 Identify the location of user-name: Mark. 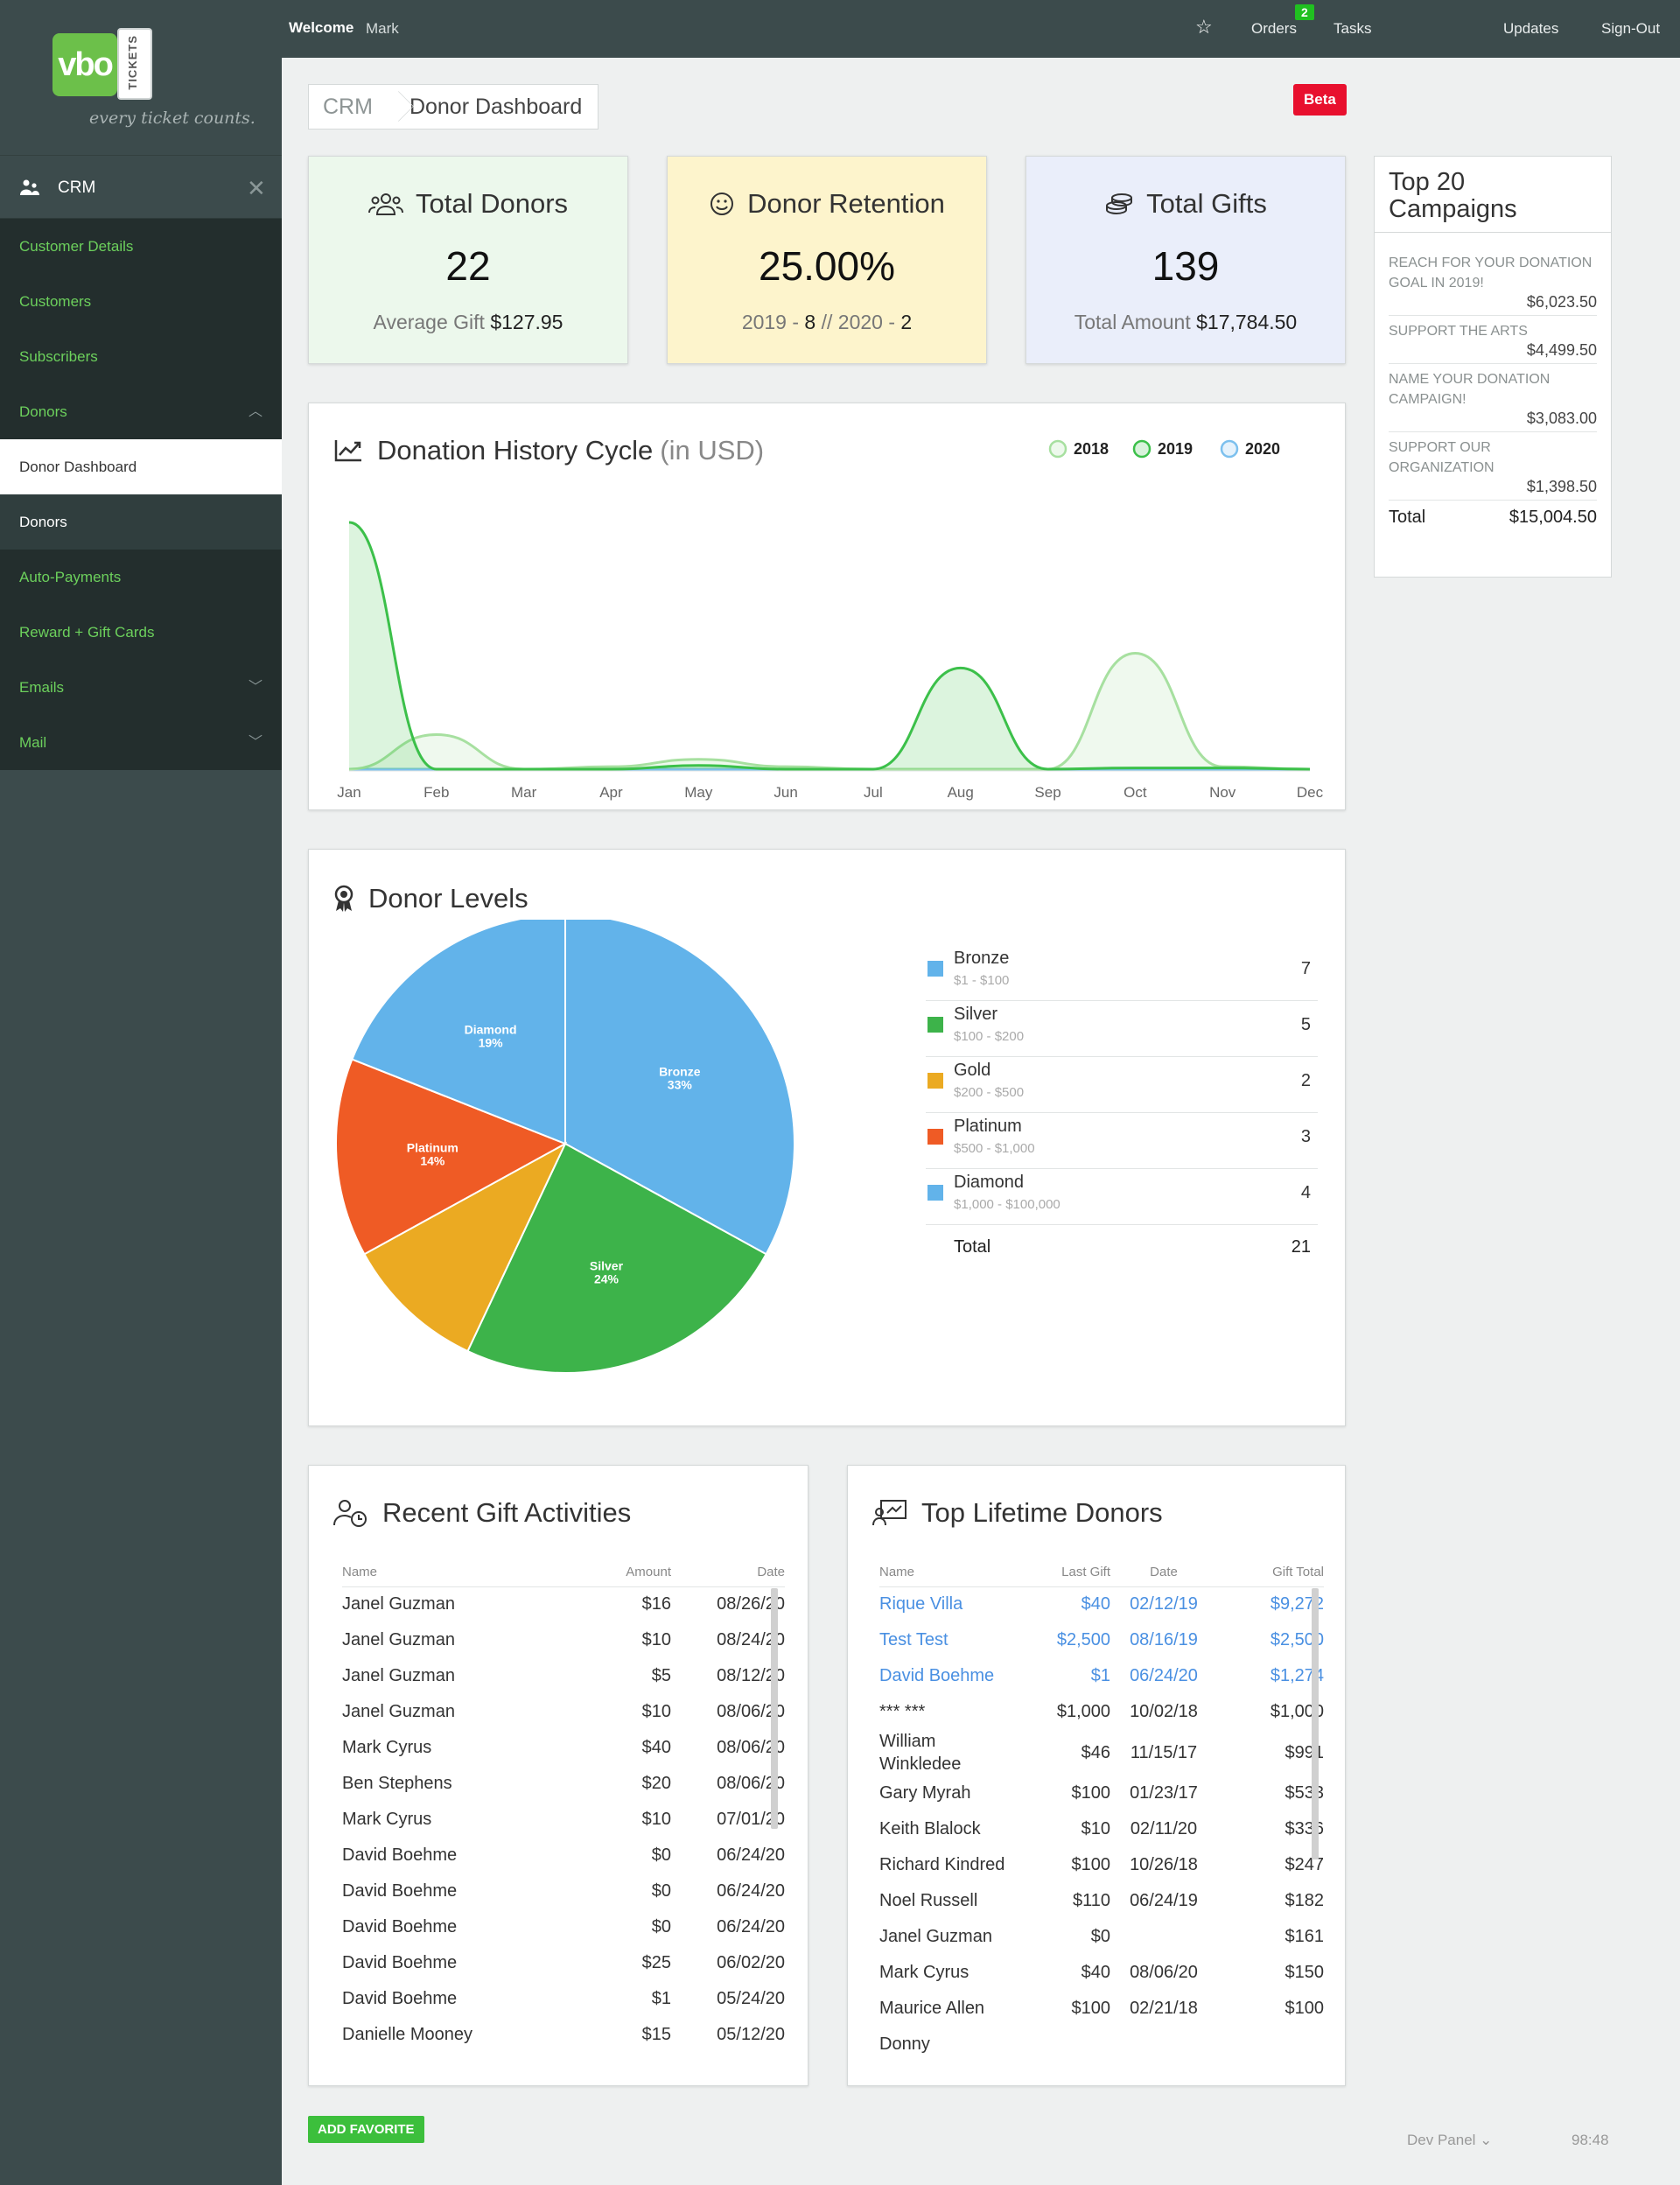
(382, 29).